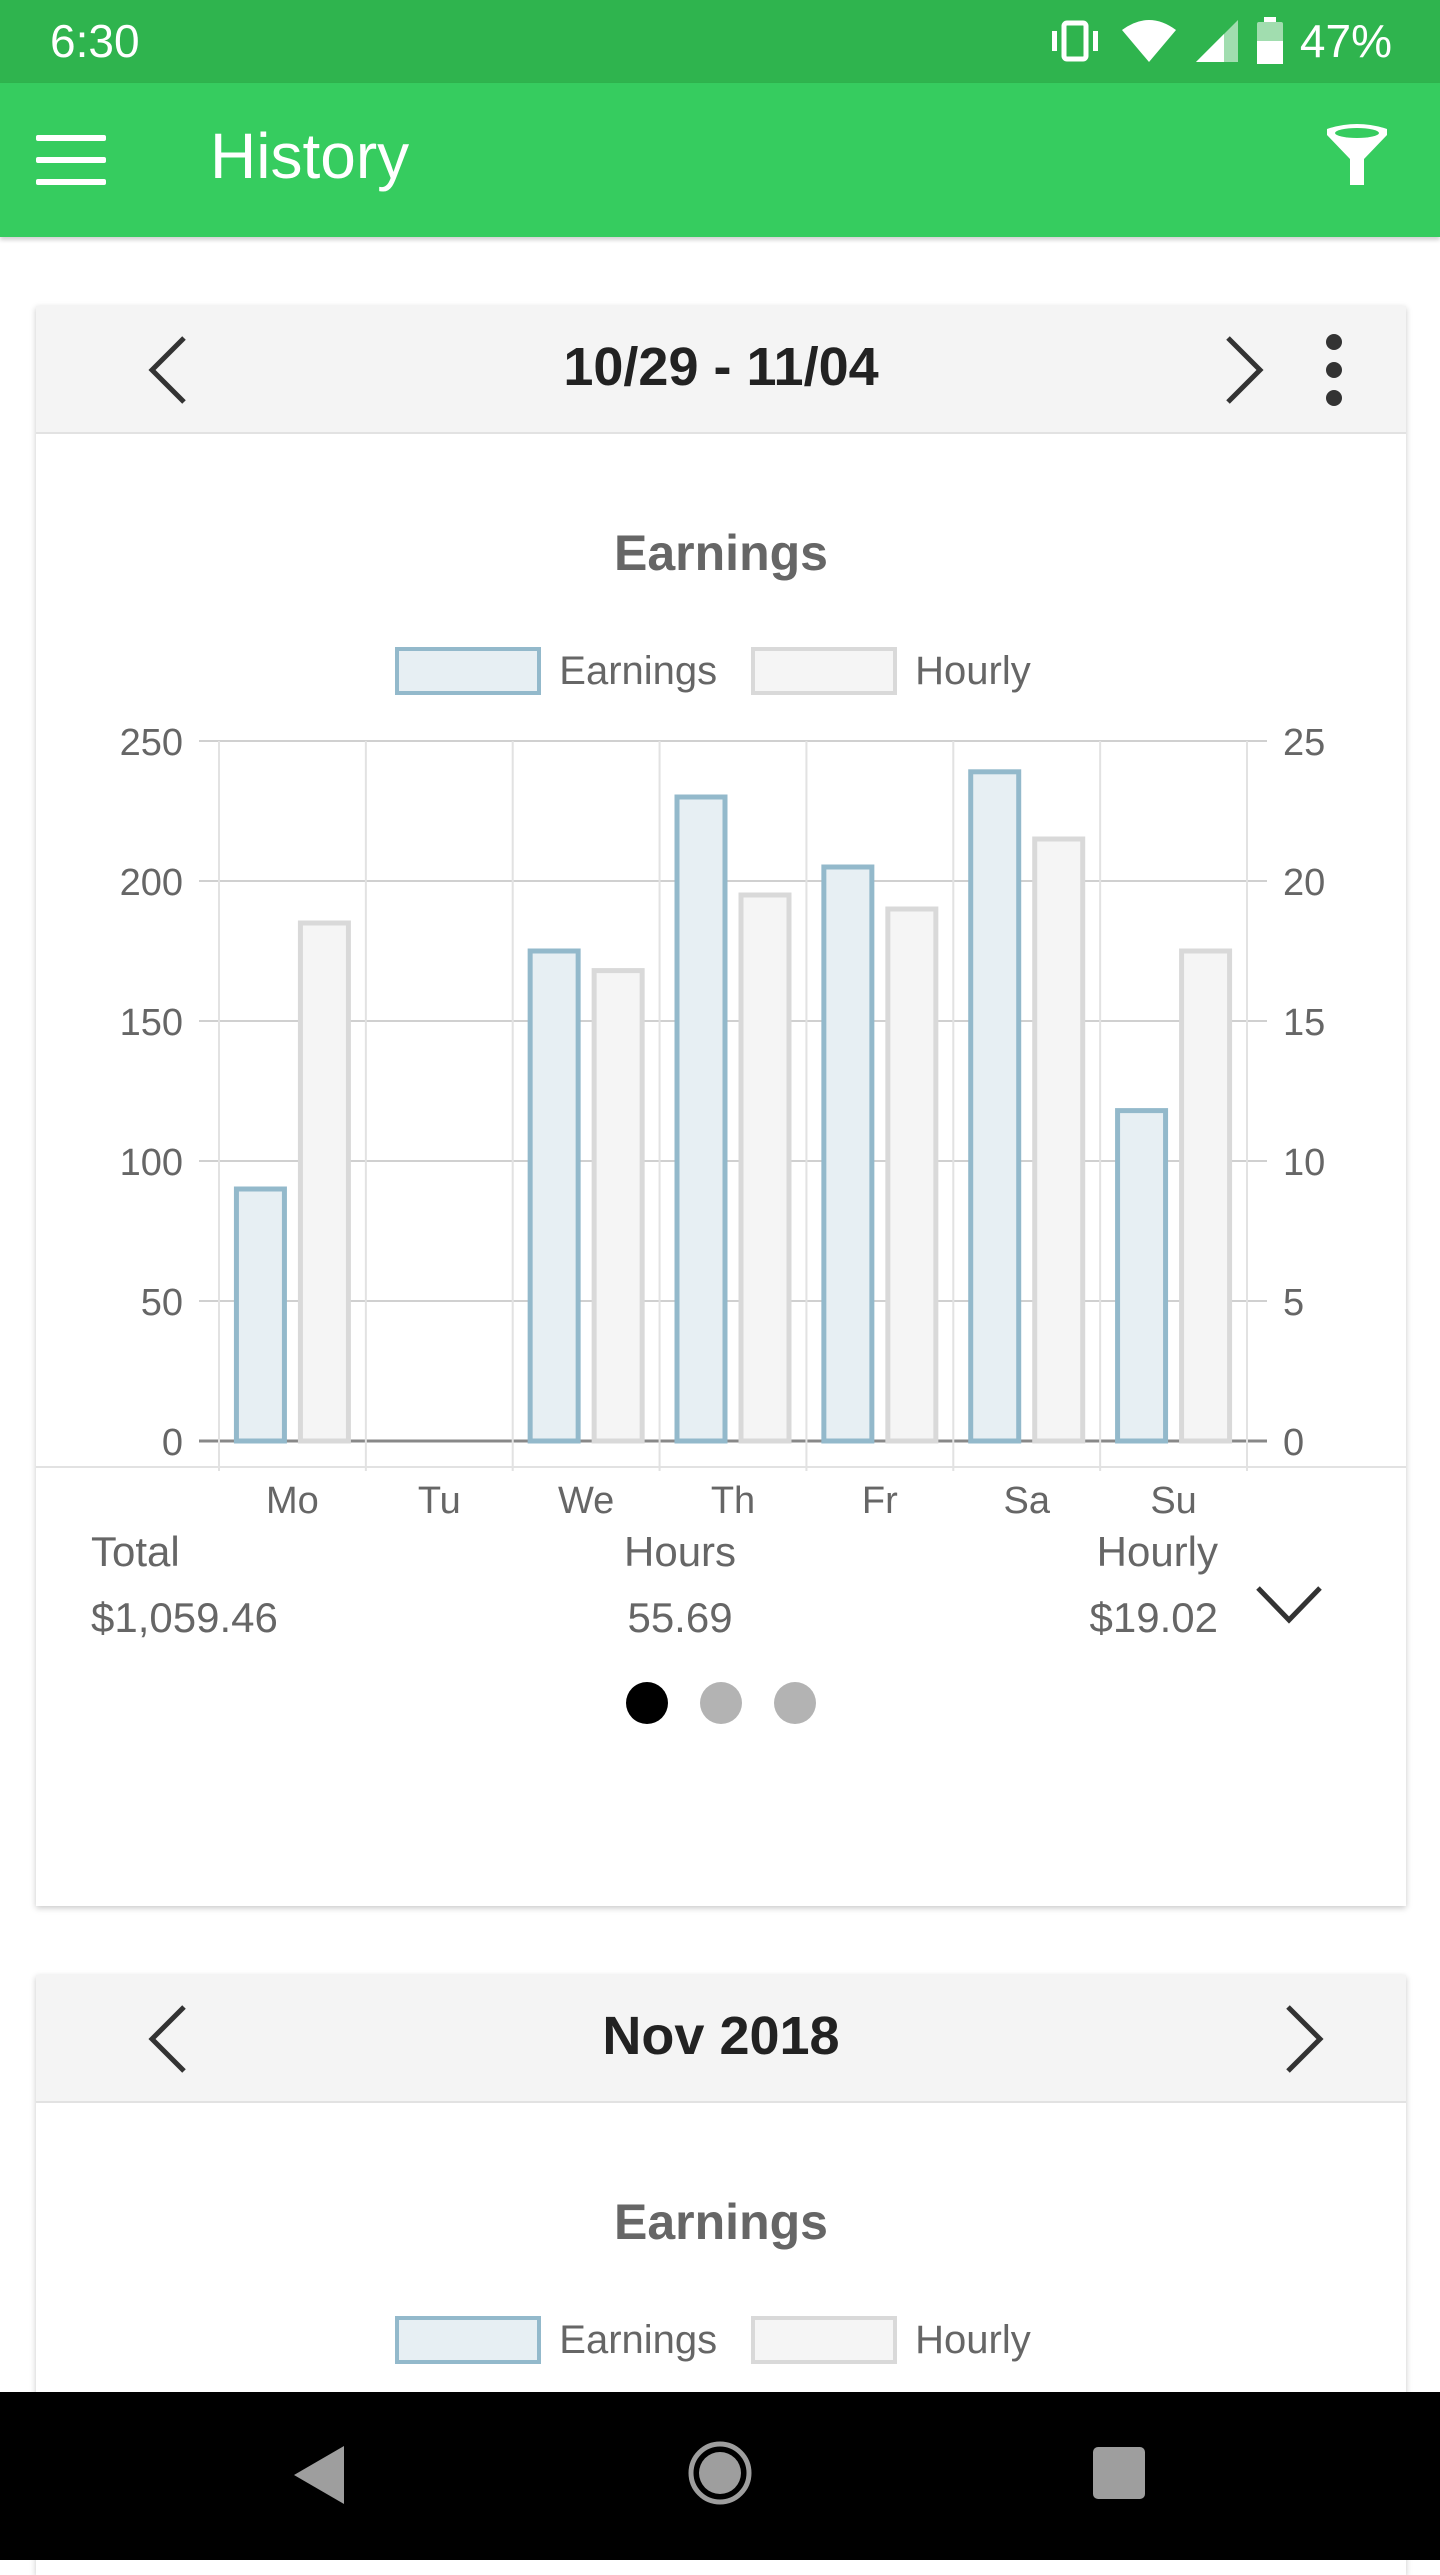  I want to click on summary-hourly: Hourly $19.02, so click(1154, 1585).